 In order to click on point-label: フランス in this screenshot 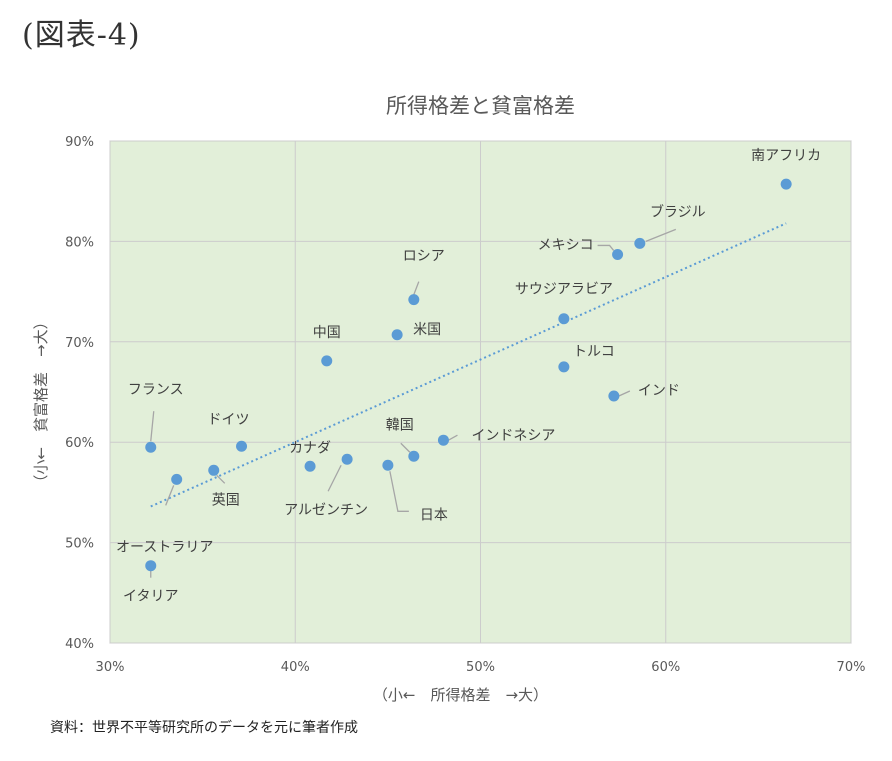, I will do `click(156, 390)`.